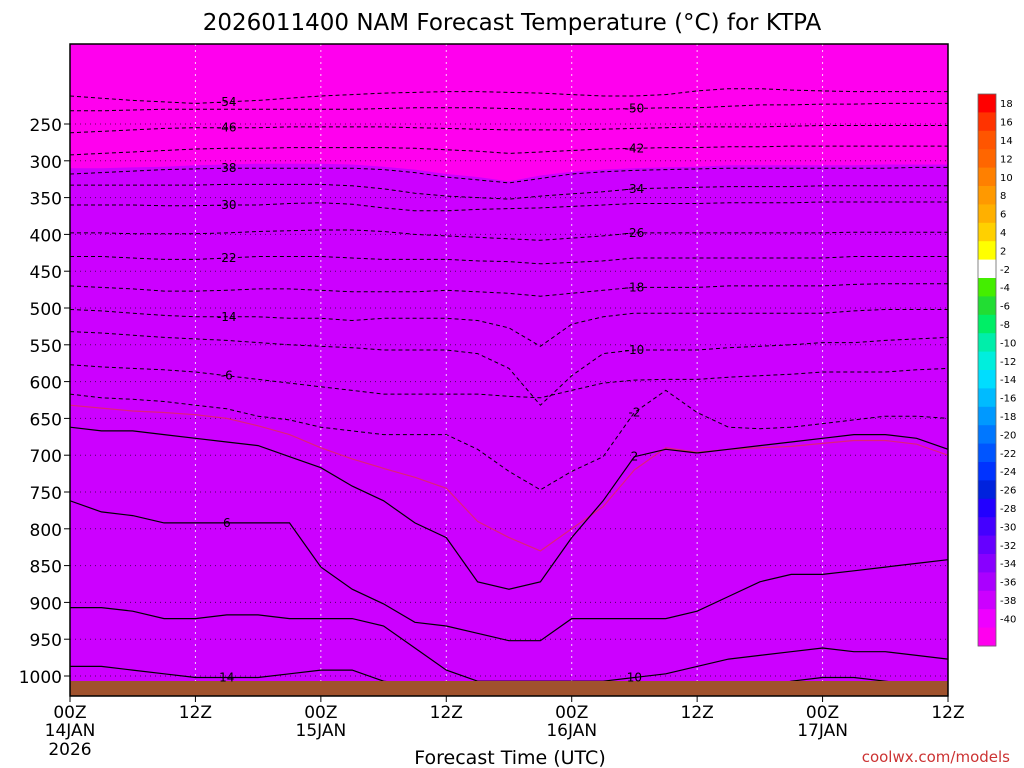 Image resolution: width=1024 pixels, height=768 pixels. Describe the element at coordinates (227, 258) in the screenshot. I see `isotherm-label-8: -22` at that location.